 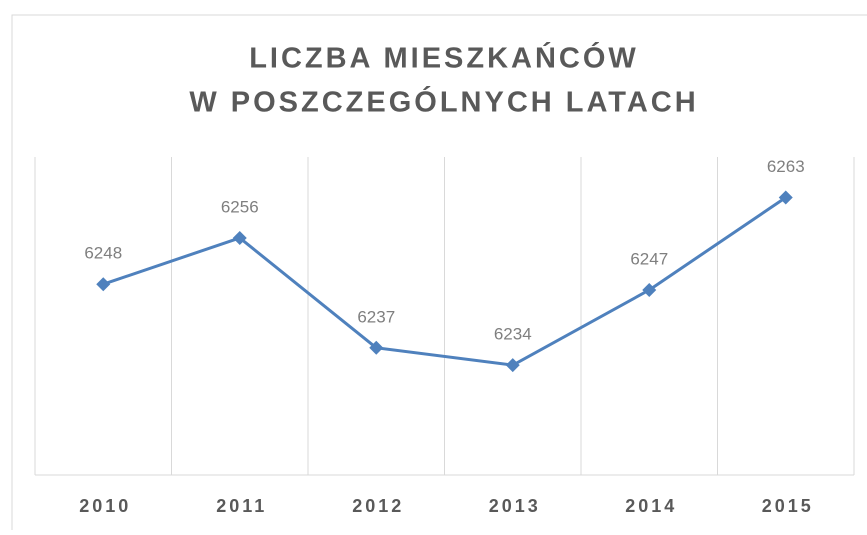 What do you see at coordinates (241, 506) in the screenshot?
I see `x-tick-label: 2011` at bounding box center [241, 506].